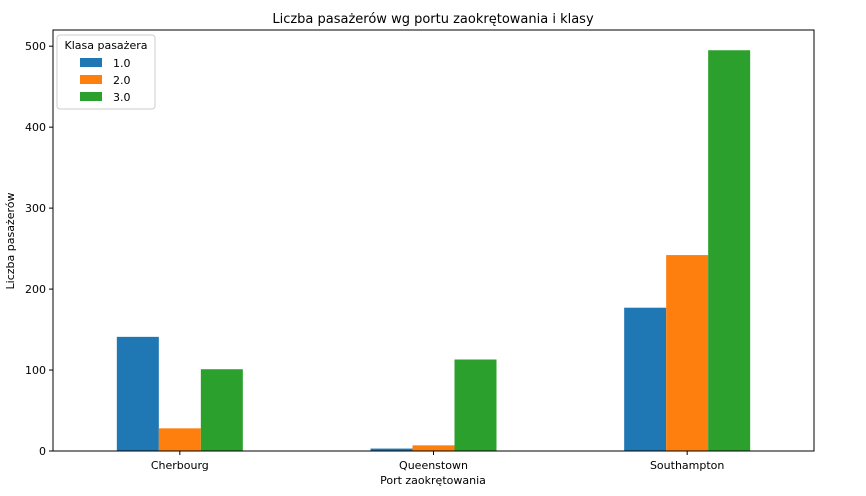 Image resolution: width=866 pixels, height=496 pixels. I want to click on bar-queenstown-class-1.0, so click(391, 449).